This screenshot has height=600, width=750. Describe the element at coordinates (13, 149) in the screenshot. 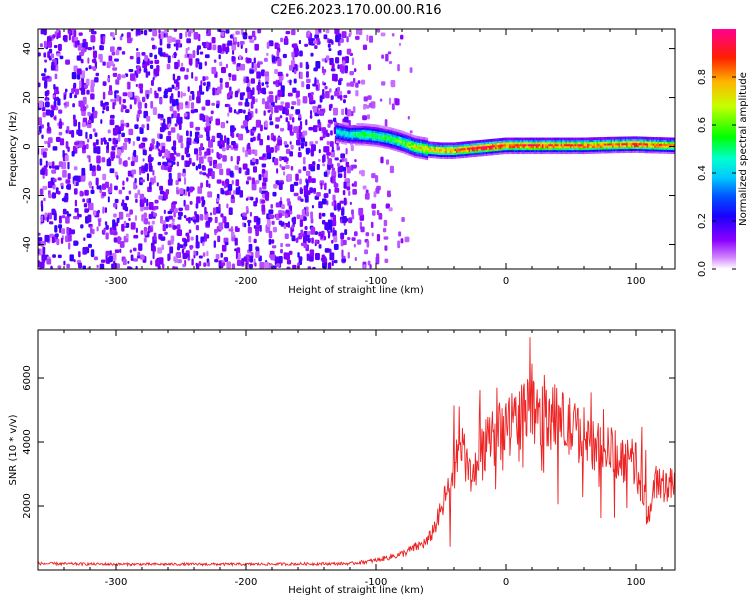

I see `spectrogram-y-axis-label: Frequency (Hz)` at that location.